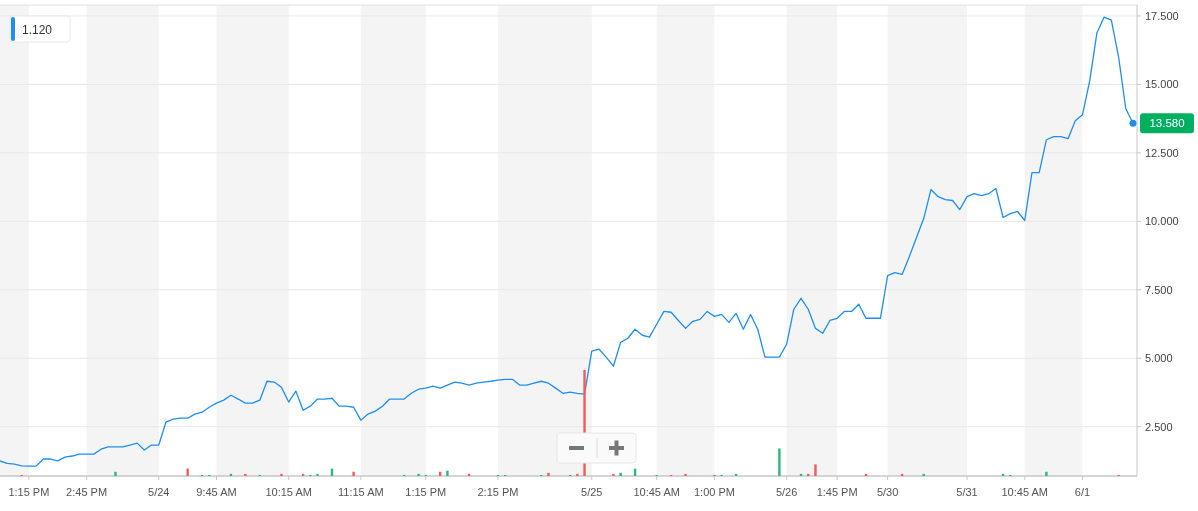 This screenshot has width=1198, height=511. I want to click on y-tick-label: 10.000, so click(1162, 221).